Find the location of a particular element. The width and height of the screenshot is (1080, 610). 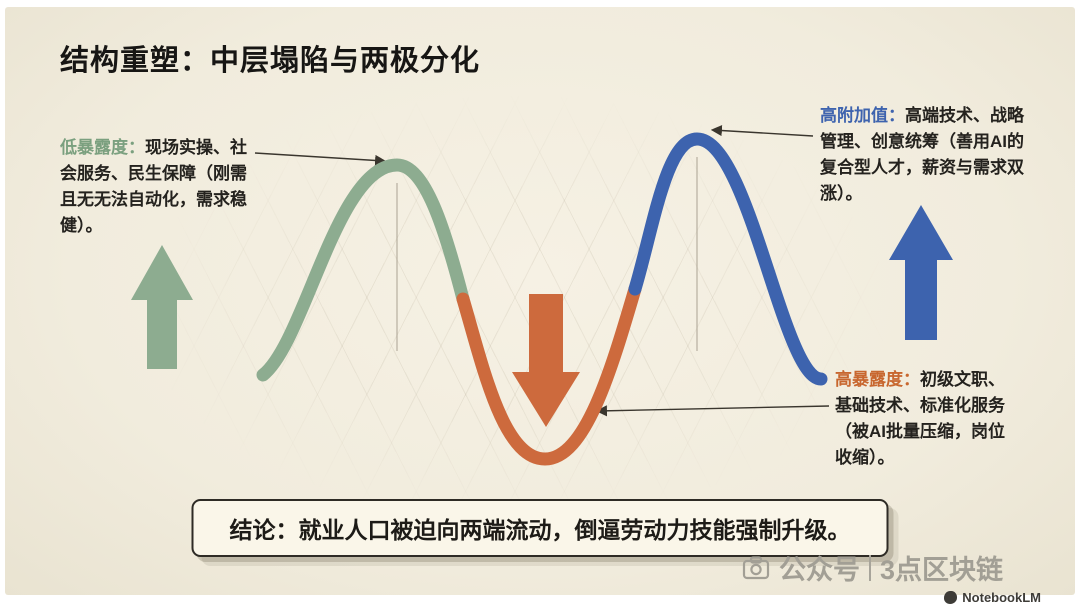

watermark-account: 公众号 is located at coordinates (819, 570).